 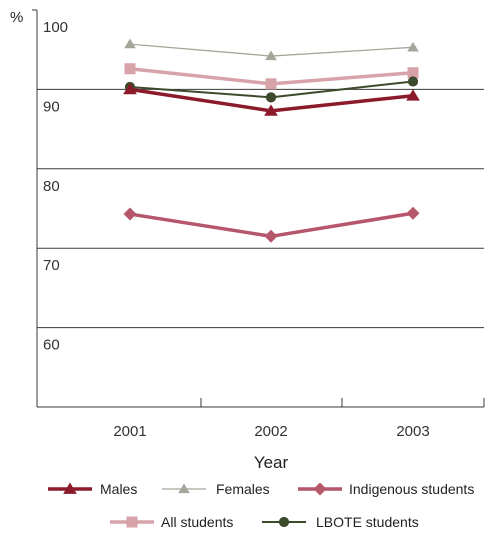 I want to click on y-tick-label: 90, so click(x=51, y=106).